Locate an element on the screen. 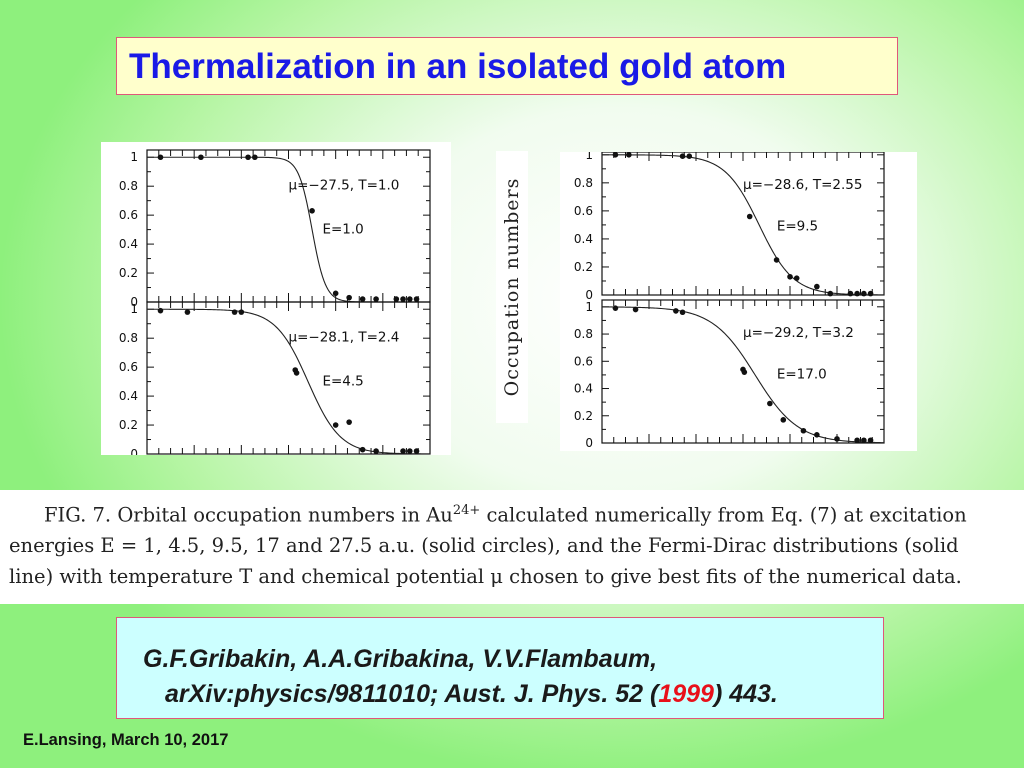  title-box: Thermalization in an isolated gold atom is located at coordinates (507, 66).